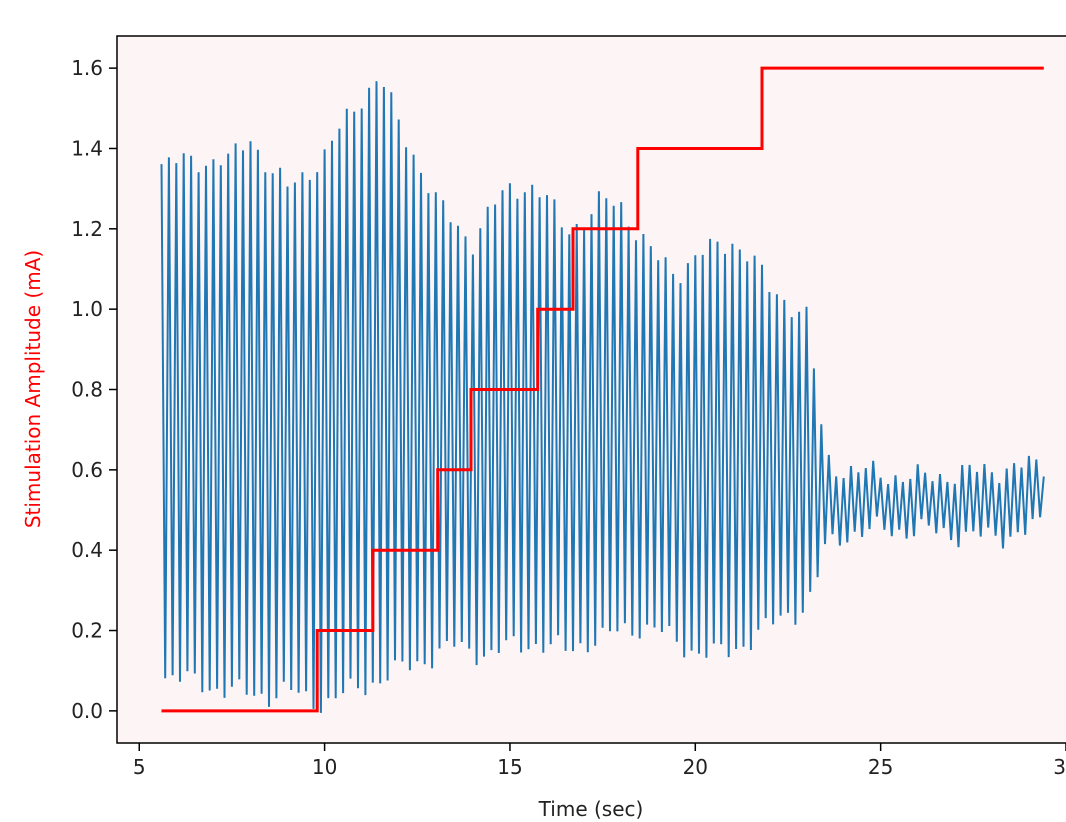 This screenshot has width=1066, height=822. Describe the element at coordinates (87, 148) in the screenshot. I see `y-tick-label: 1.4` at that location.